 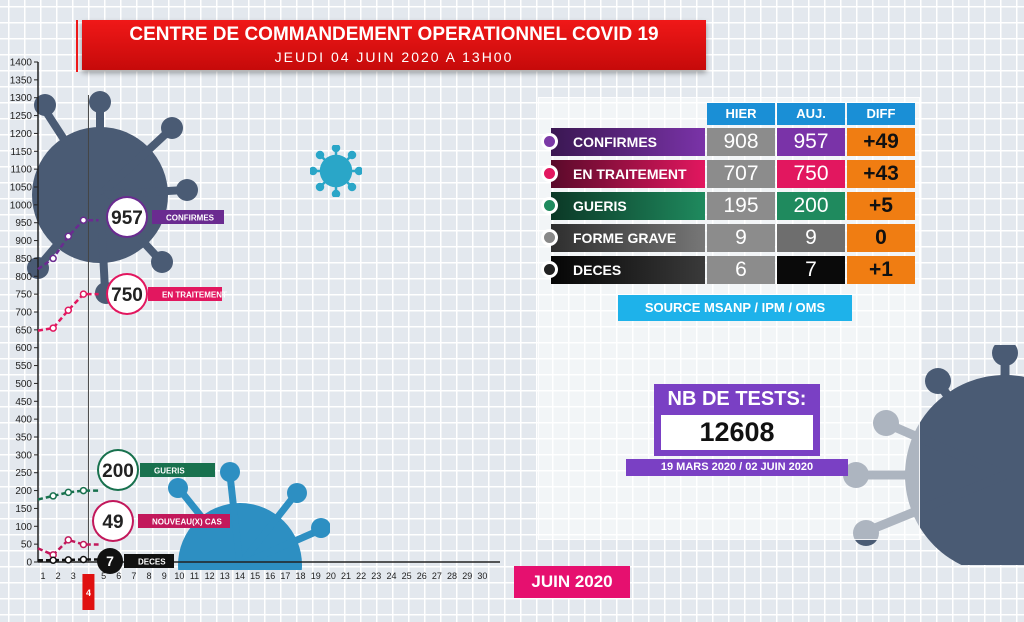 What do you see at coordinates (68, 390) in the screenshot?
I see `series-group` at bounding box center [68, 390].